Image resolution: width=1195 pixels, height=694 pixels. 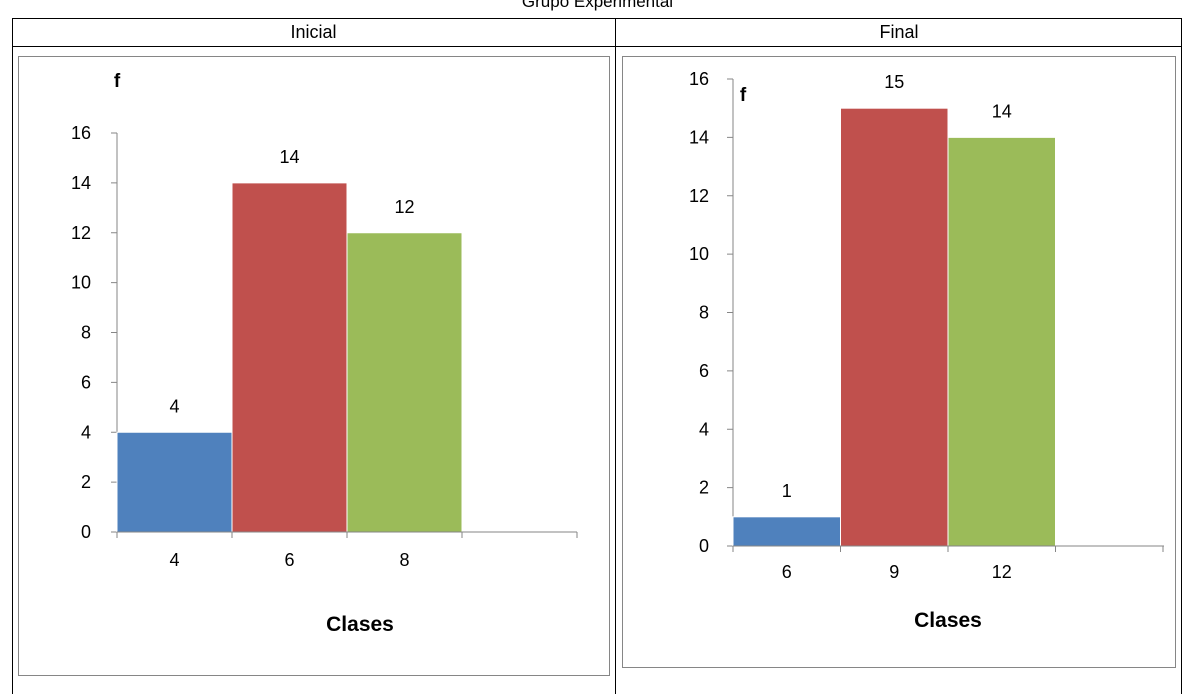 What do you see at coordinates (899, 32) in the screenshot?
I see `column-header-final: Final` at bounding box center [899, 32].